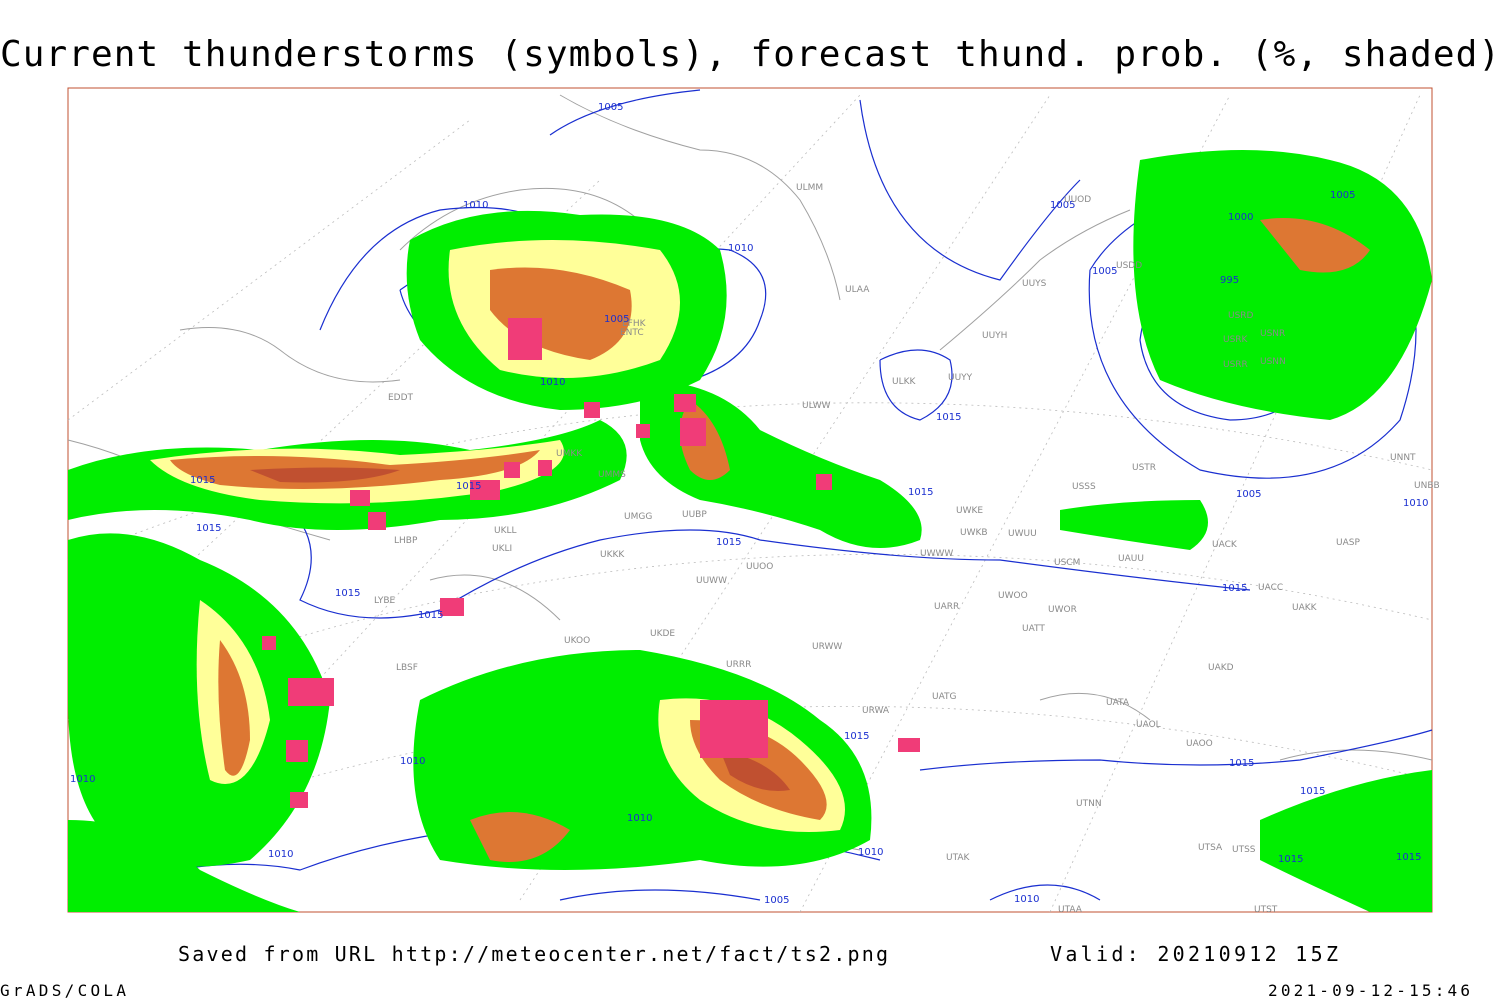 Image resolution: width=1500 pixels, height=1000 pixels. What do you see at coordinates (1273, 362) in the screenshot?
I see `station-label: USNN` at bounding box center [1273, 362].